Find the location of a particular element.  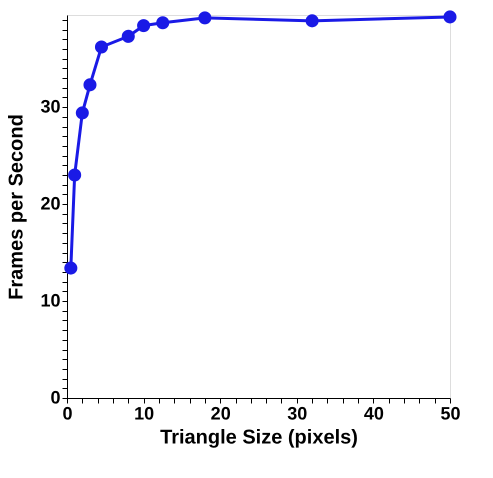

x-tick-label: 10 is located at coordinates (144, 414).